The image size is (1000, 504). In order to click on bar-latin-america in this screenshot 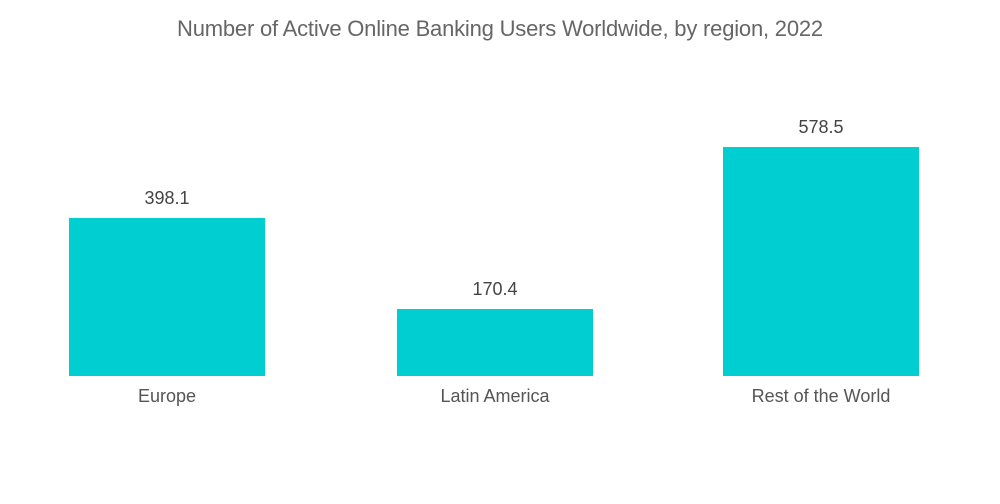, I will do `click(495, 342)`.